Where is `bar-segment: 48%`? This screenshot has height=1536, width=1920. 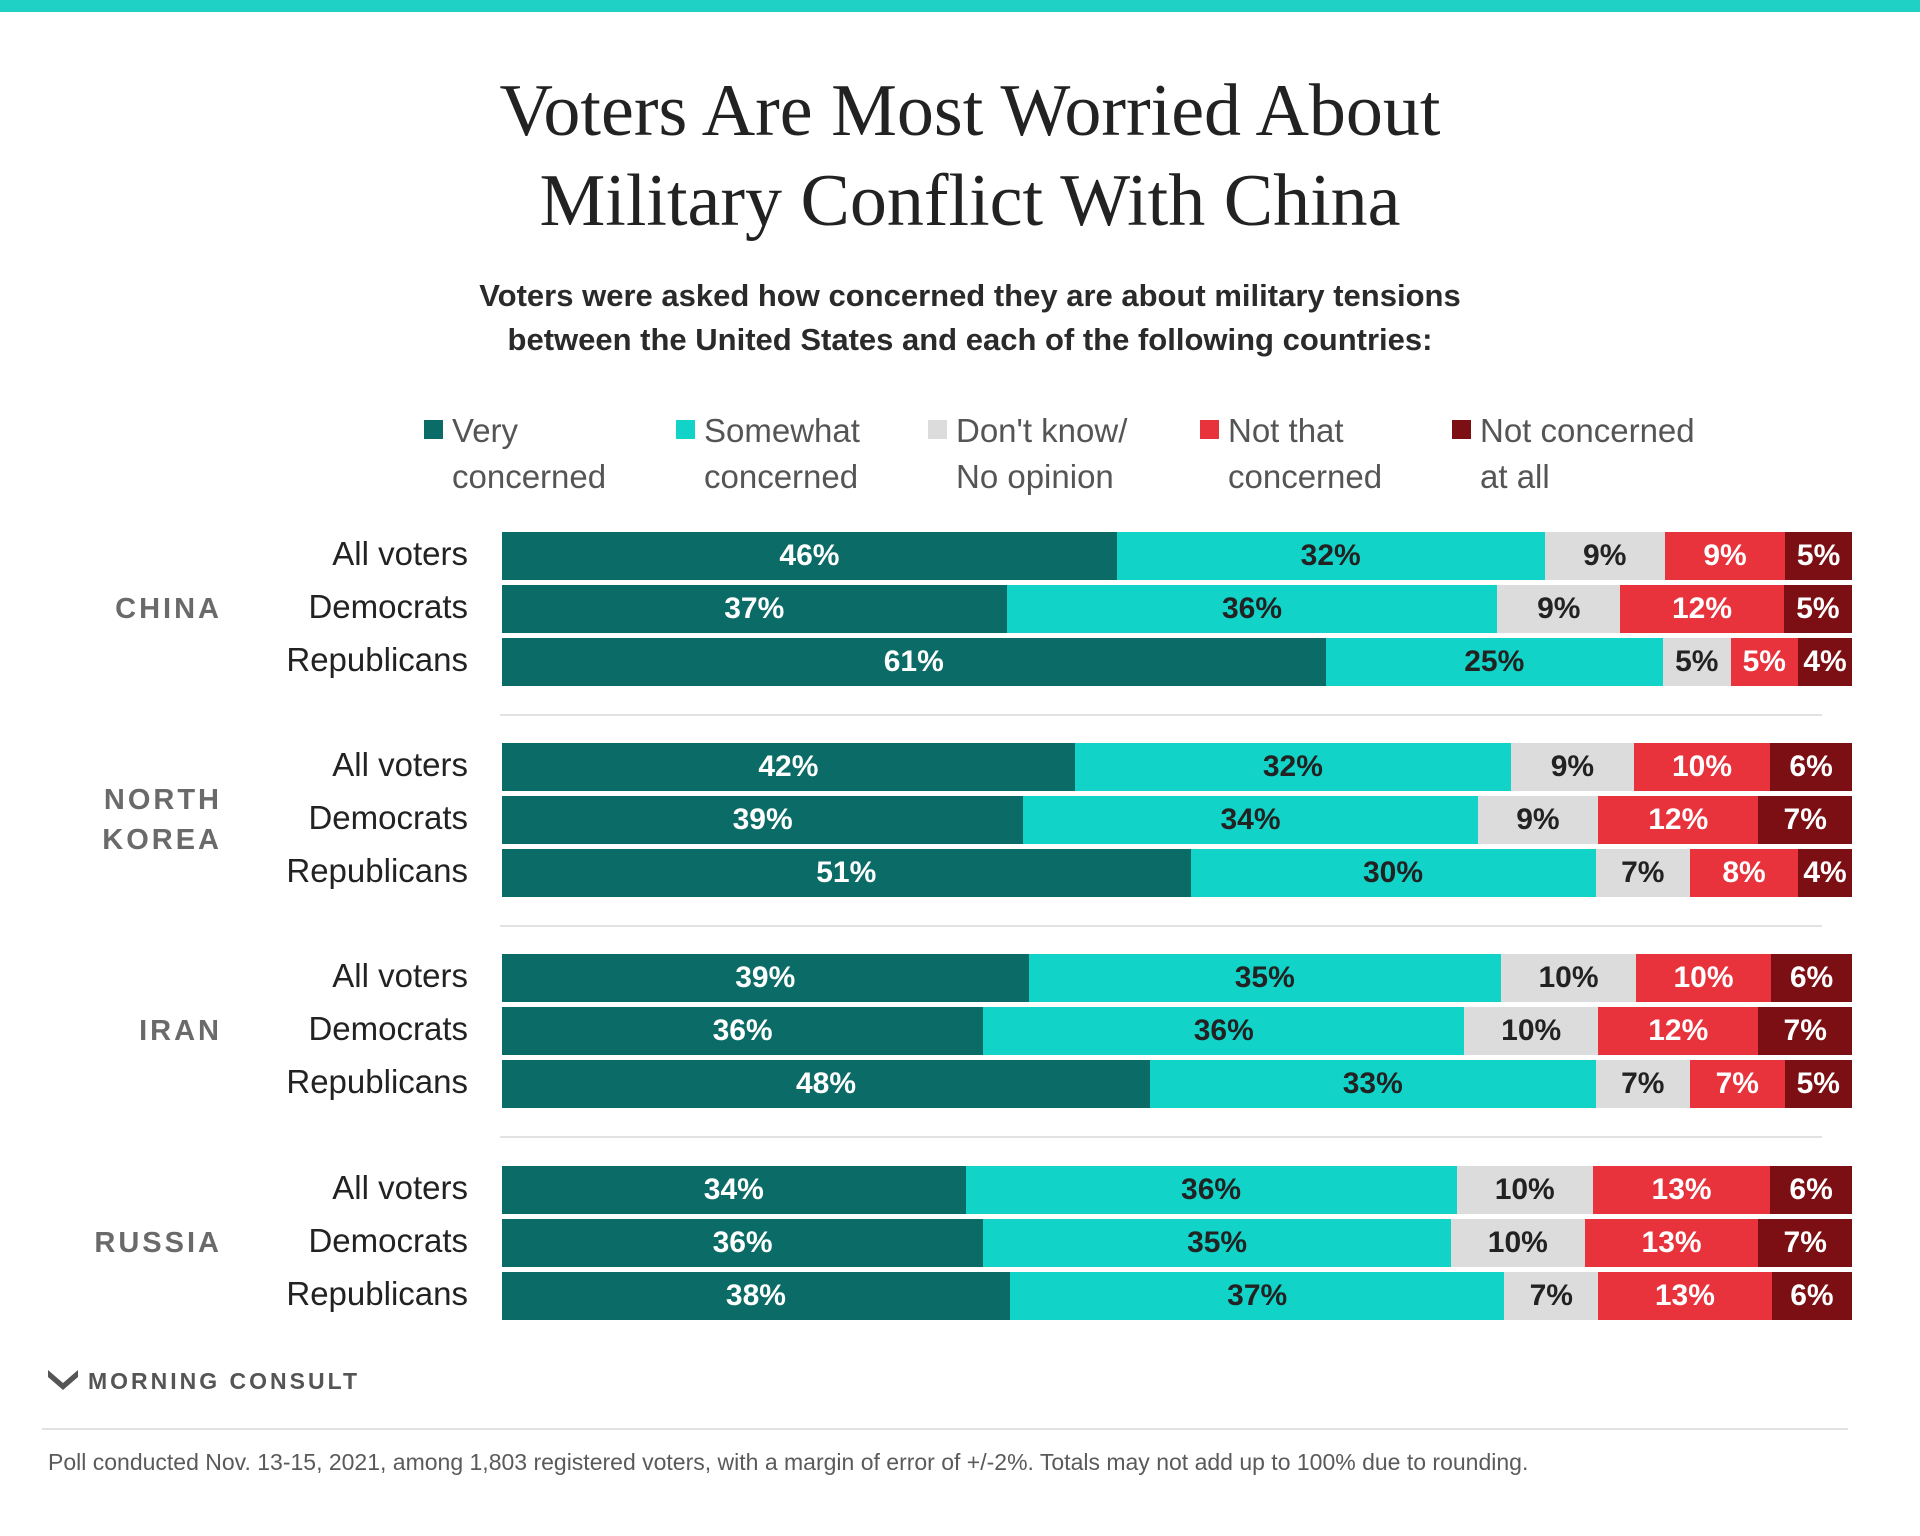 bar-segment: 48% is located at coordinates (826, 1084).